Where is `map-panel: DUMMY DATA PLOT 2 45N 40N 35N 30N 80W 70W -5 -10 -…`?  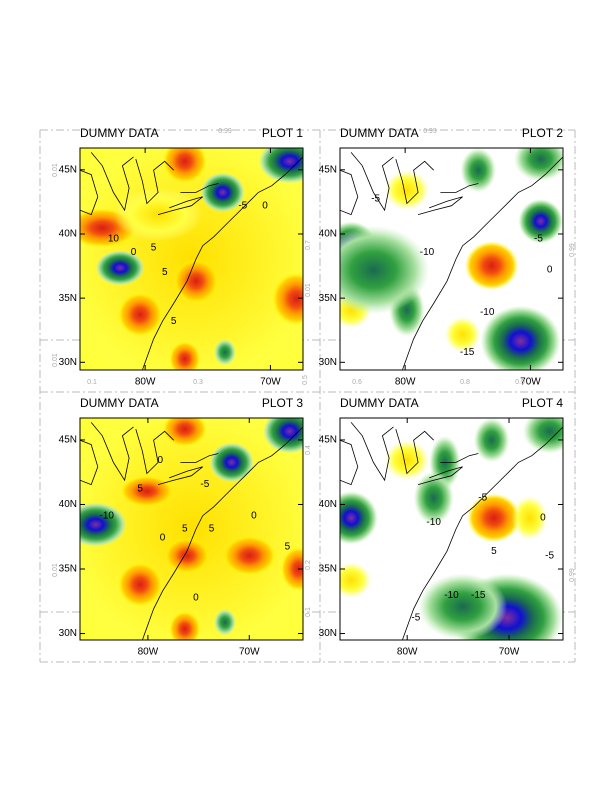
map-panel: DUMMY DATA PLOT 2 45N 40N 35N 30N 80W 70W -5 -10 -… is located at coordinates (441, 257).